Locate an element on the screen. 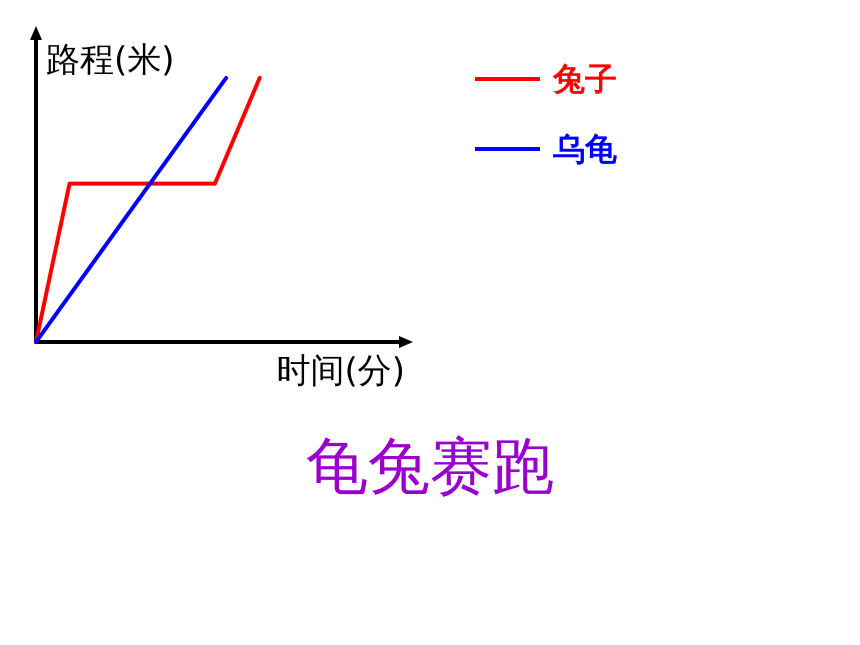  legend-label: 兔子 is located at coordinates (584, 79).